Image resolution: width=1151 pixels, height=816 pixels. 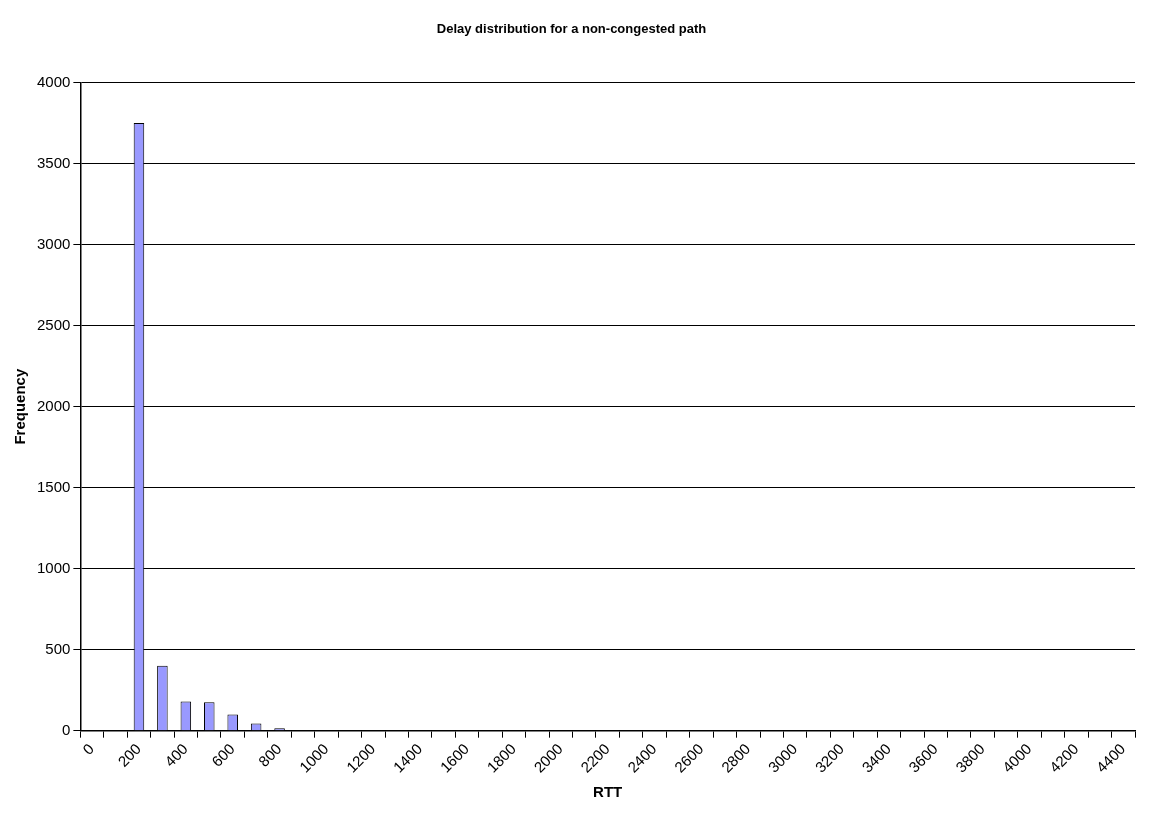 What do you see at coordinates (53, 324) in the screenshot?
I see `y-tick-label: 2500` at bounding box center [53, 324].